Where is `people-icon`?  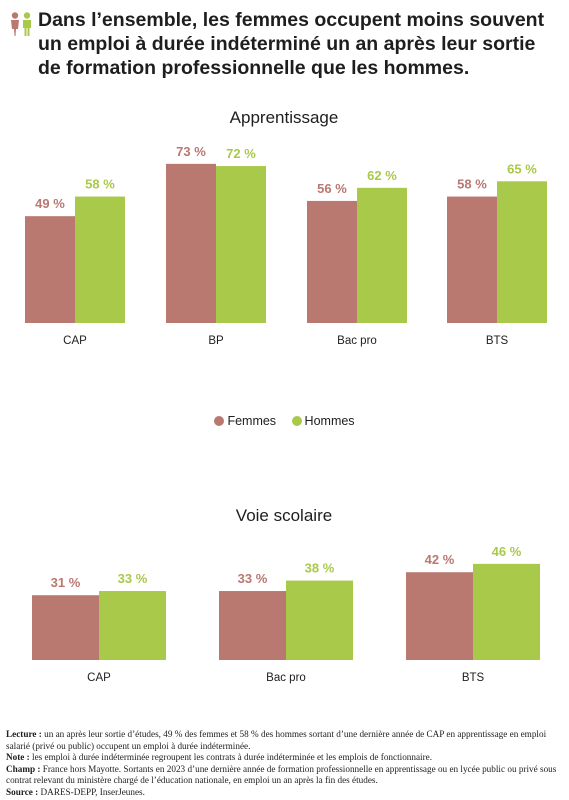 people-icon is located at coordinates (21, 24).